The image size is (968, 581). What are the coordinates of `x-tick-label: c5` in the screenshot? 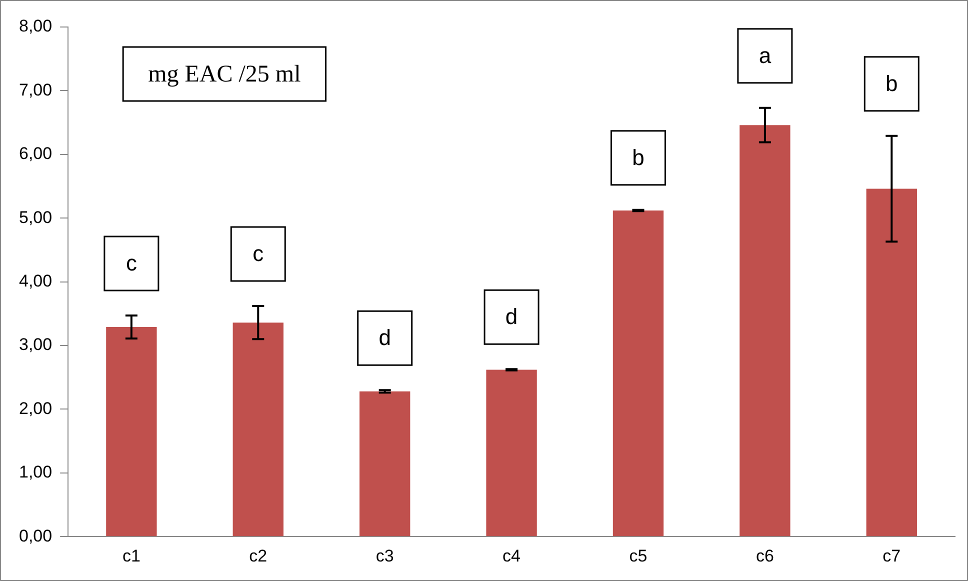 It's located at (638, 556).